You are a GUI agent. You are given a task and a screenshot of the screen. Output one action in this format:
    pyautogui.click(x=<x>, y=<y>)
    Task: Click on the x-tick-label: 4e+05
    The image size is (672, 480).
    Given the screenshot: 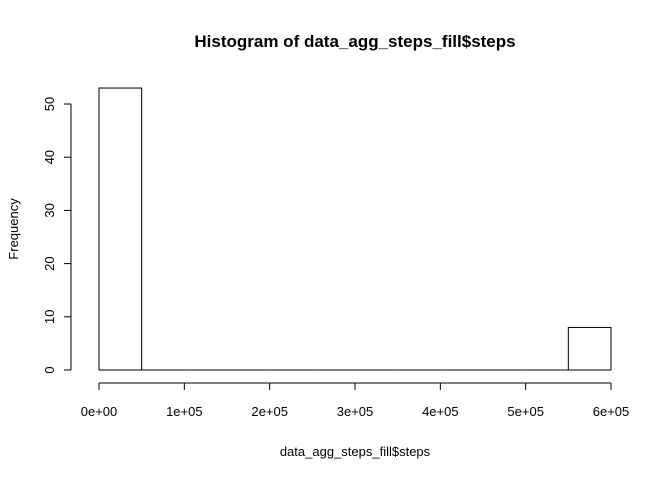 What is the action you would take?
    pyautogui.click(x=440, y=411)
    